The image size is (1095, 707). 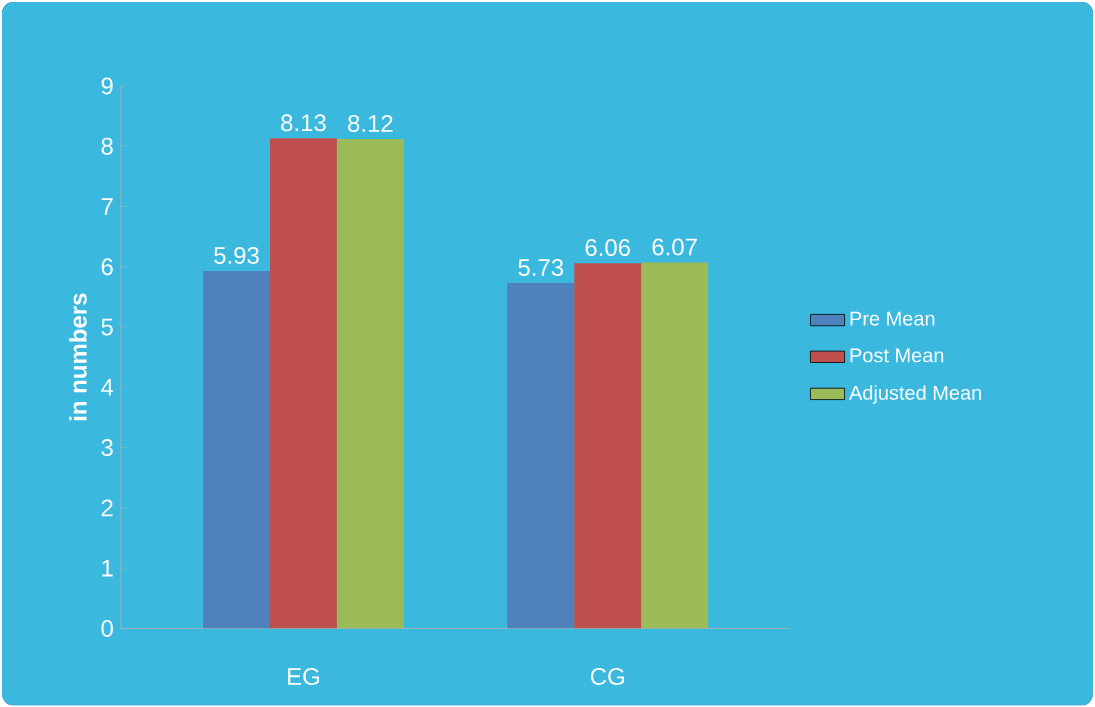 I want to click on y-tick-label: 2, so click(x=107, y=508).